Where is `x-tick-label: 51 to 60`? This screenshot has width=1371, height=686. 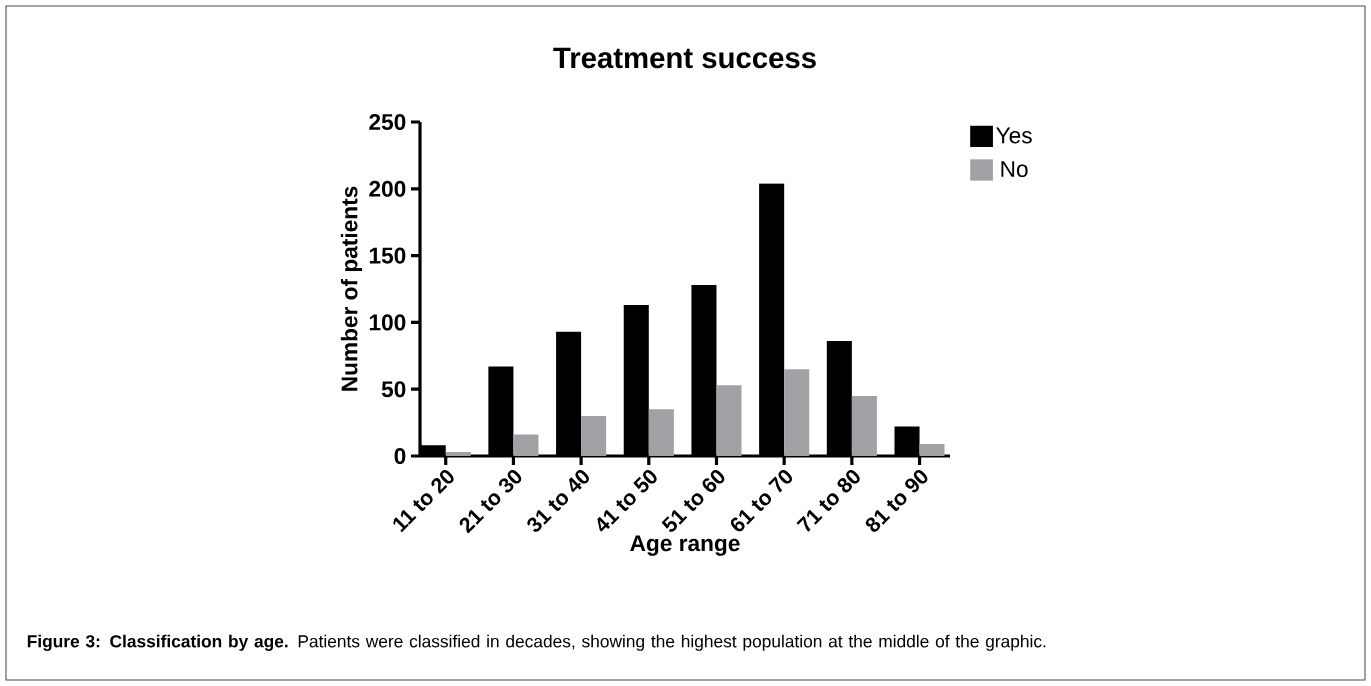 x-tick-label: 51 to 60 is located at coordinates (693, 501).